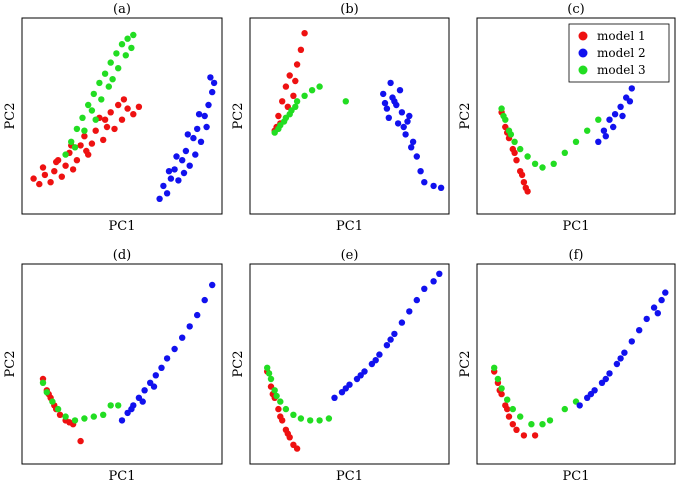 Image resolution: width=677 pixels, height=488 pixels. What do you see at coordinates (122, 9) in the screenshot?
I see `panel-a-title: (a)` at bounding box center [122, 9].